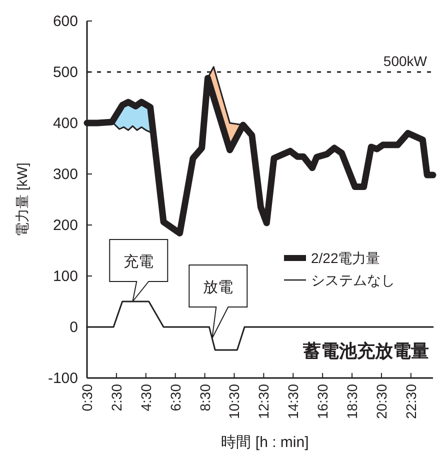  What do you see at coordinates (204, 398) in the screenshot?
I see `x-tick-label: 8:30` at bounding box center [204, 398].